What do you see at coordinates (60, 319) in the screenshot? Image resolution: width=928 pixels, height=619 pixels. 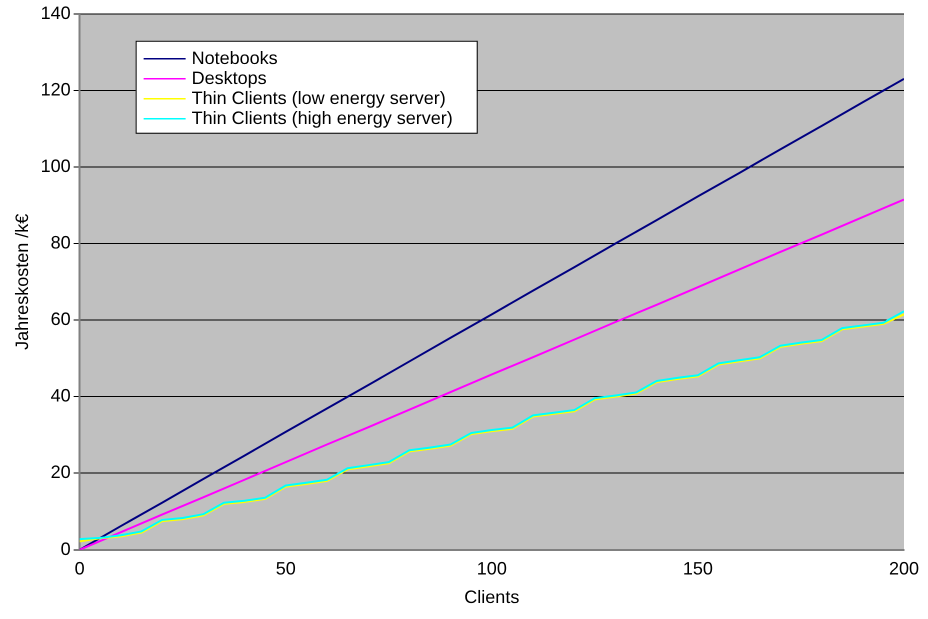 I see `y-tick-label: 60` at bounding box center [60, 319].